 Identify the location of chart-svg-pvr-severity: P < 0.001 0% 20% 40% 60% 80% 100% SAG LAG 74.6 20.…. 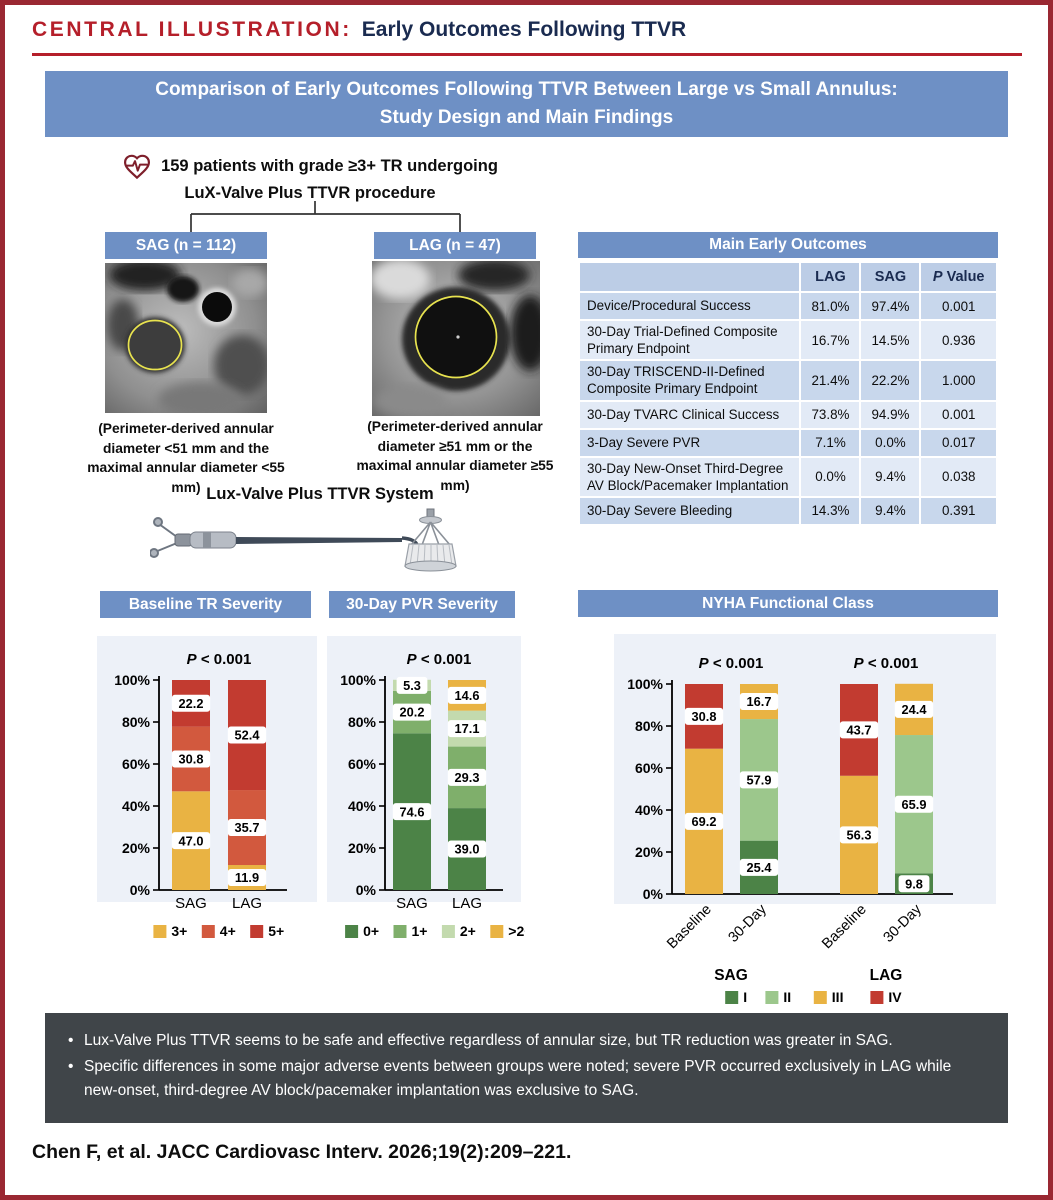
(429, 787).